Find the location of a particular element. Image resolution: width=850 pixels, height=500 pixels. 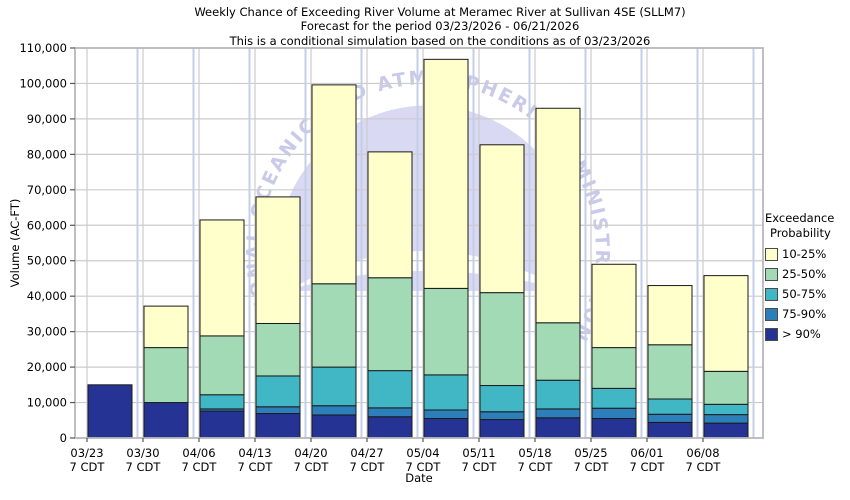

x-tick-label: 05/18 is located at coordinates (534, 453).